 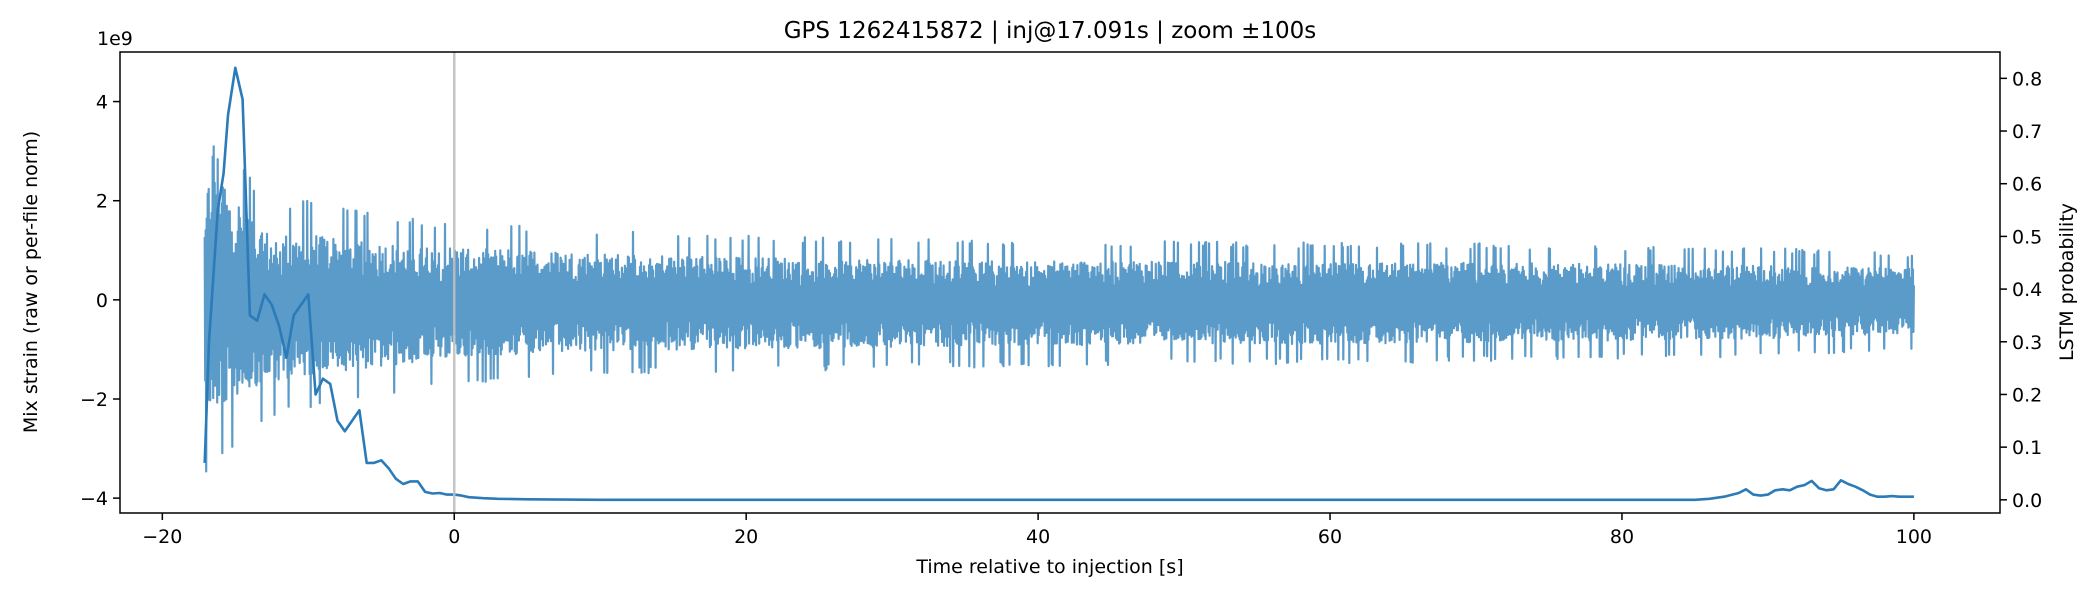 What do you see at coordinates (102, 202) in the screenshot?
I see `y-tick-label: 2` at bounding box center [102, 202].